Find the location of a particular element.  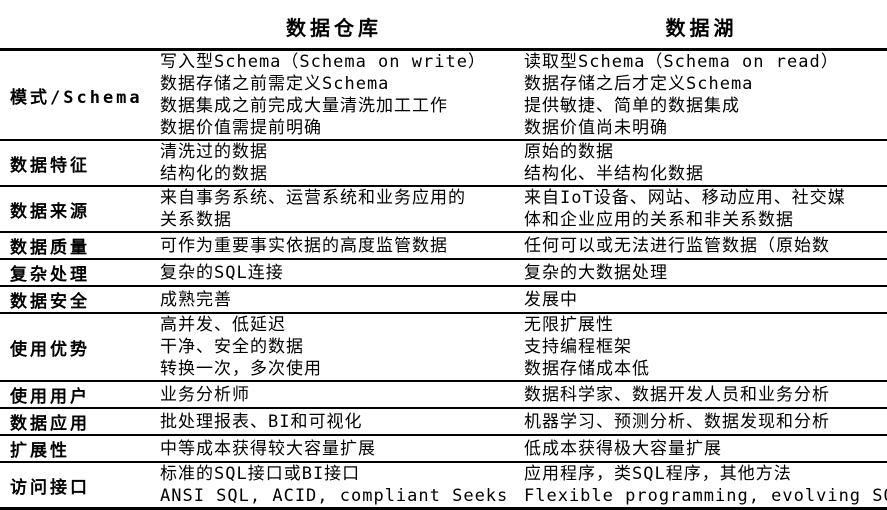

warehouse-cell: 高并发、低延迟 干净、安全的数据 转换一次，多次使用 is located at coordinates (334, 347).